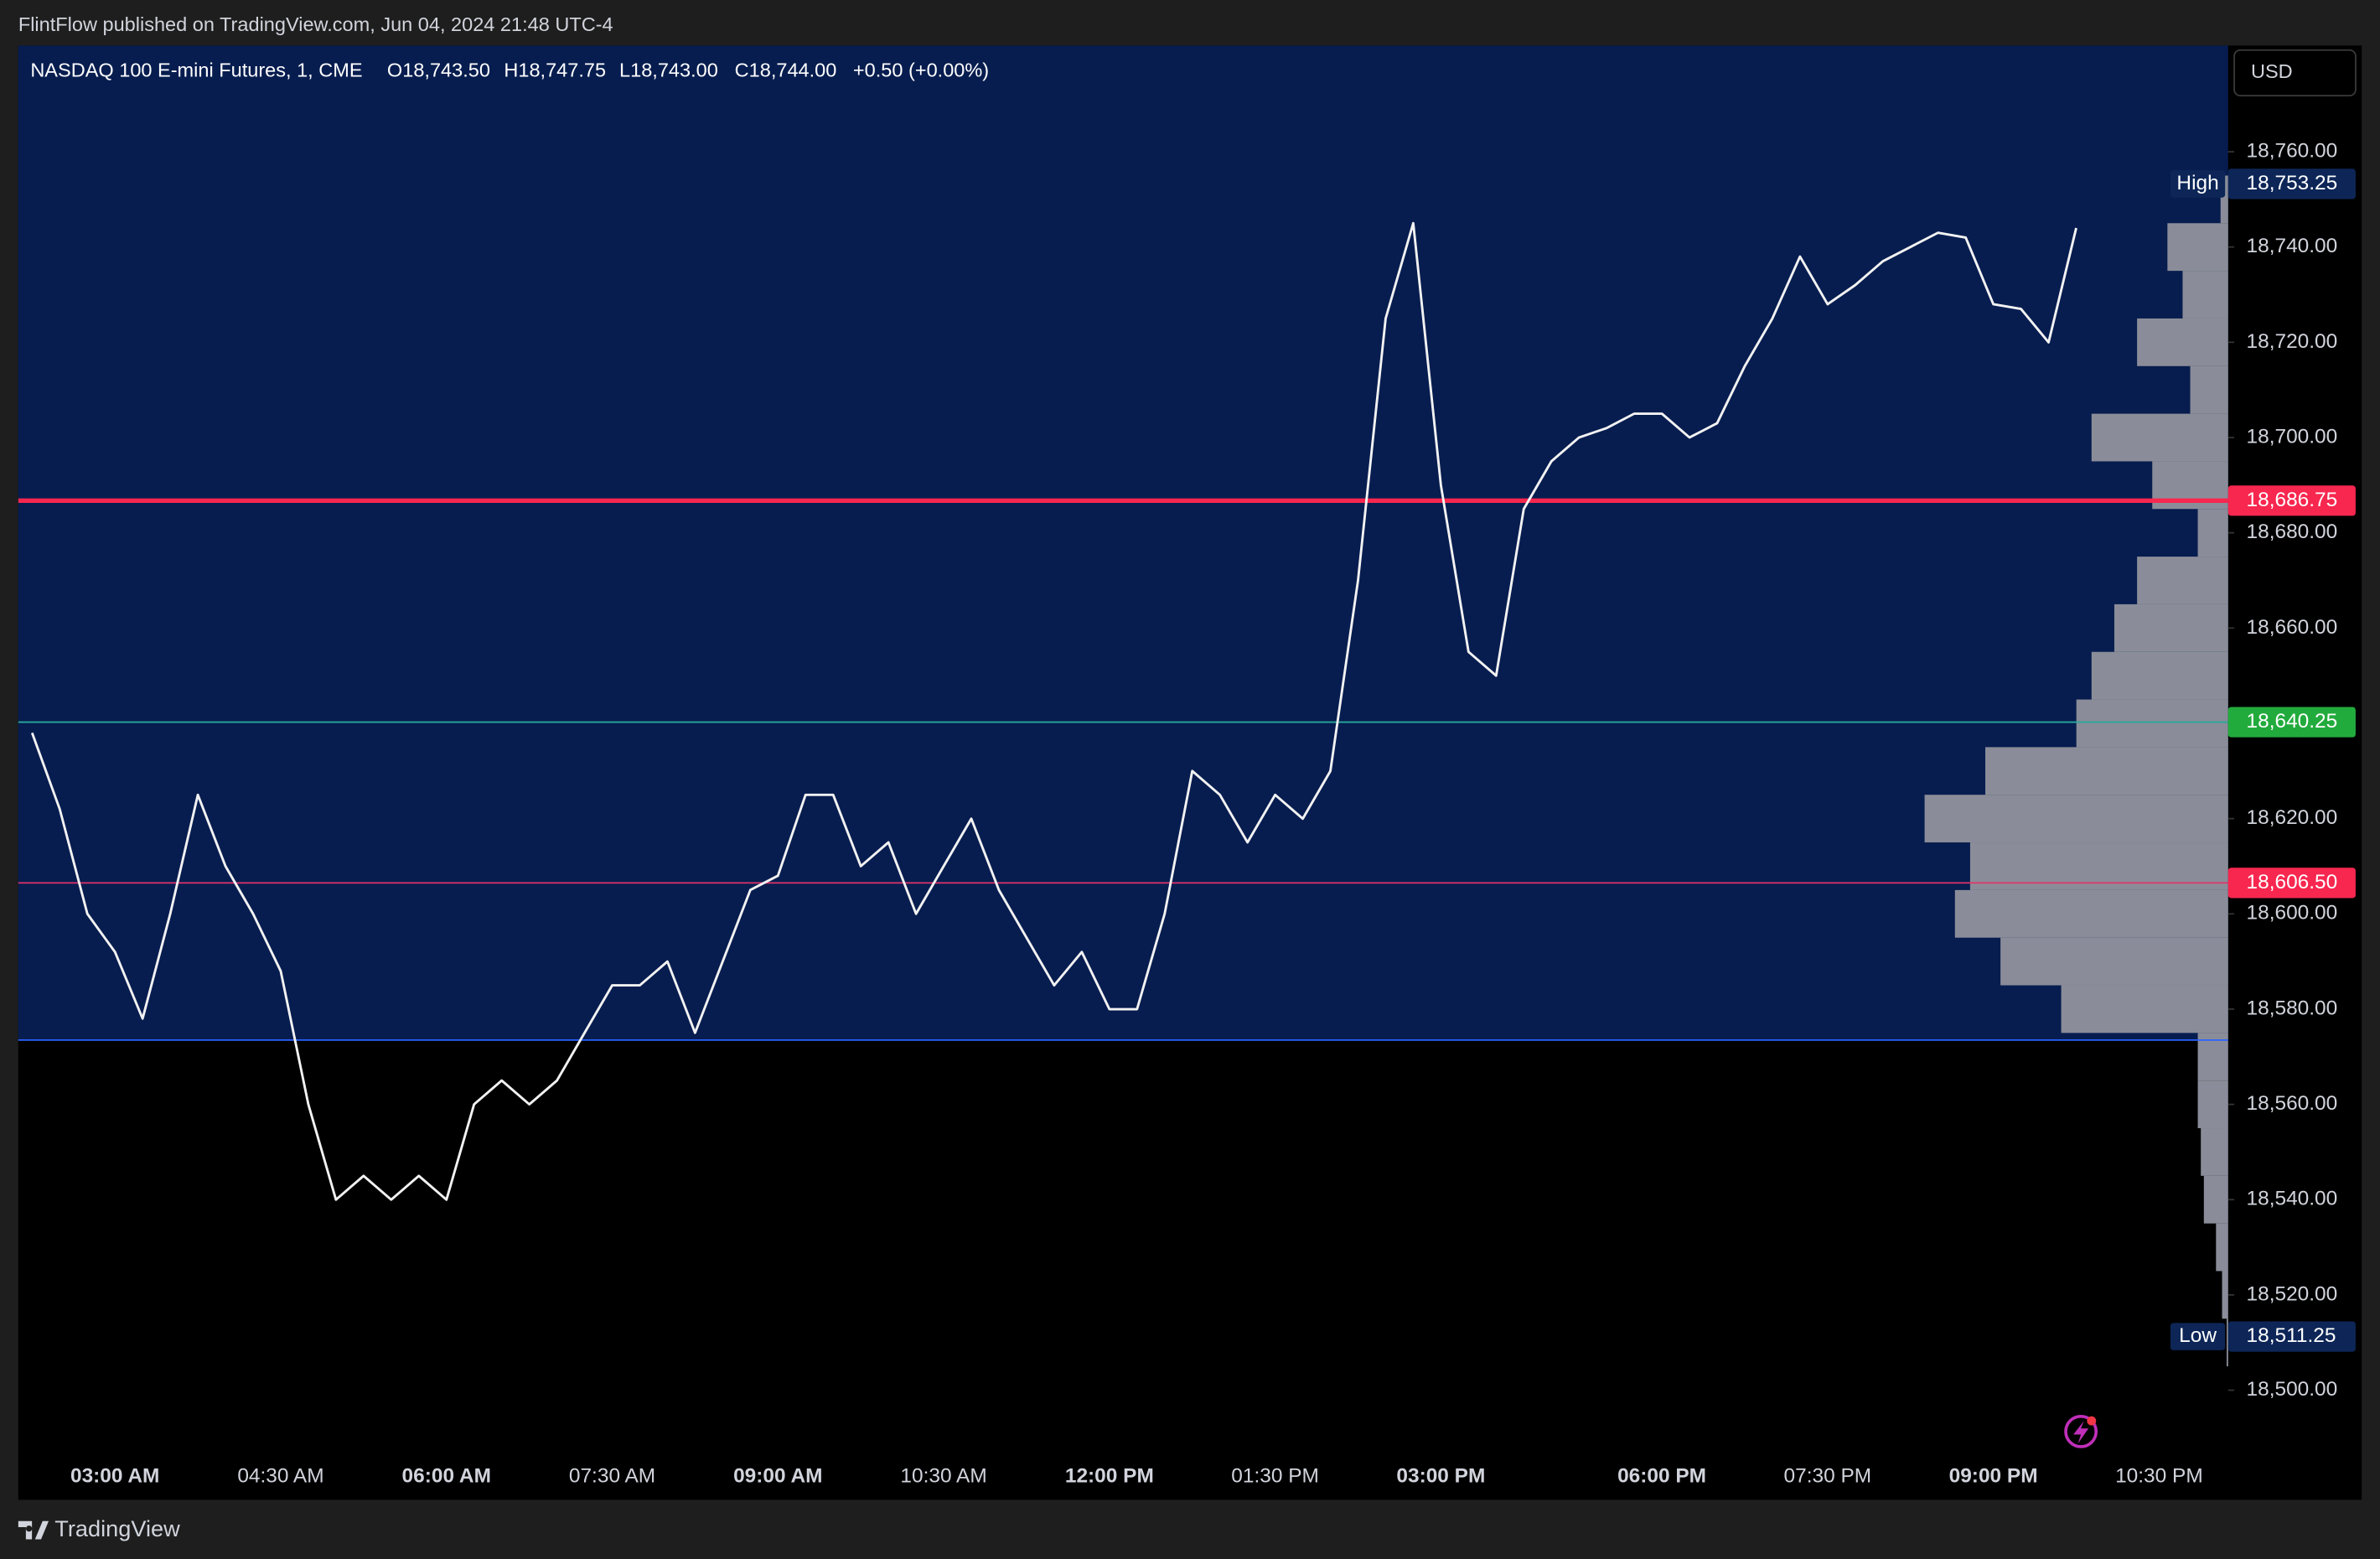  What do you see at coordinates (2292, 246) in the screenshot?
I see `y-tick-label: 18,740.00` at bounding box center [2292, 246].